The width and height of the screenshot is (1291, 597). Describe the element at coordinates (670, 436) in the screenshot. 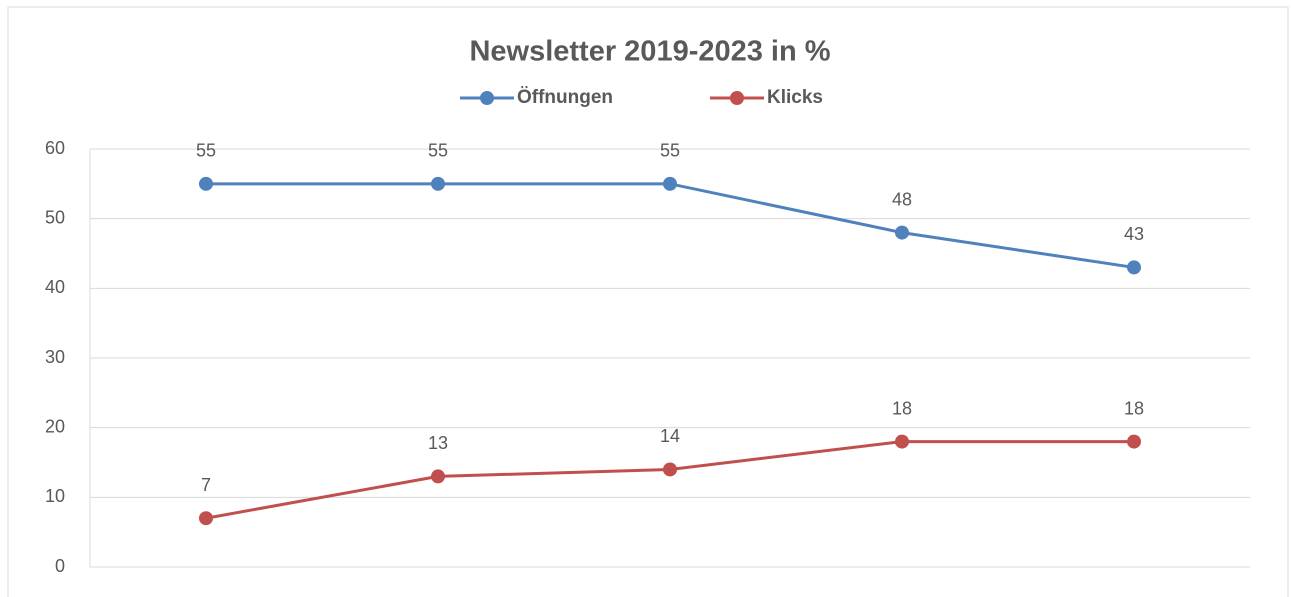

I see `data-label: 14` at that location.